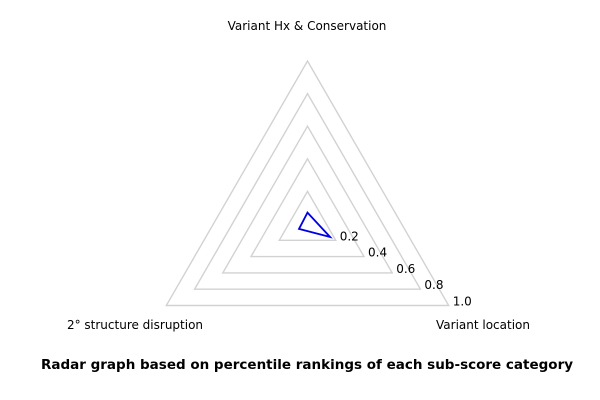 The image size is (600, 400). I want to click on radial-tick-label: 0.4, so click(377, 253).